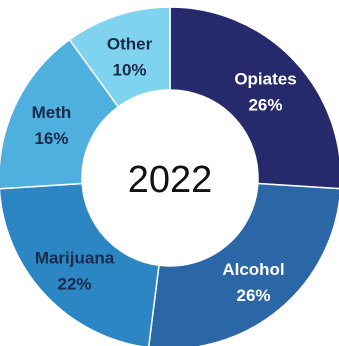 The width and height of the screenshot is (339, 346). Describe the element at coordinates (130, 43) in the screenshot. I see `slice-label-other: Other` at that location.